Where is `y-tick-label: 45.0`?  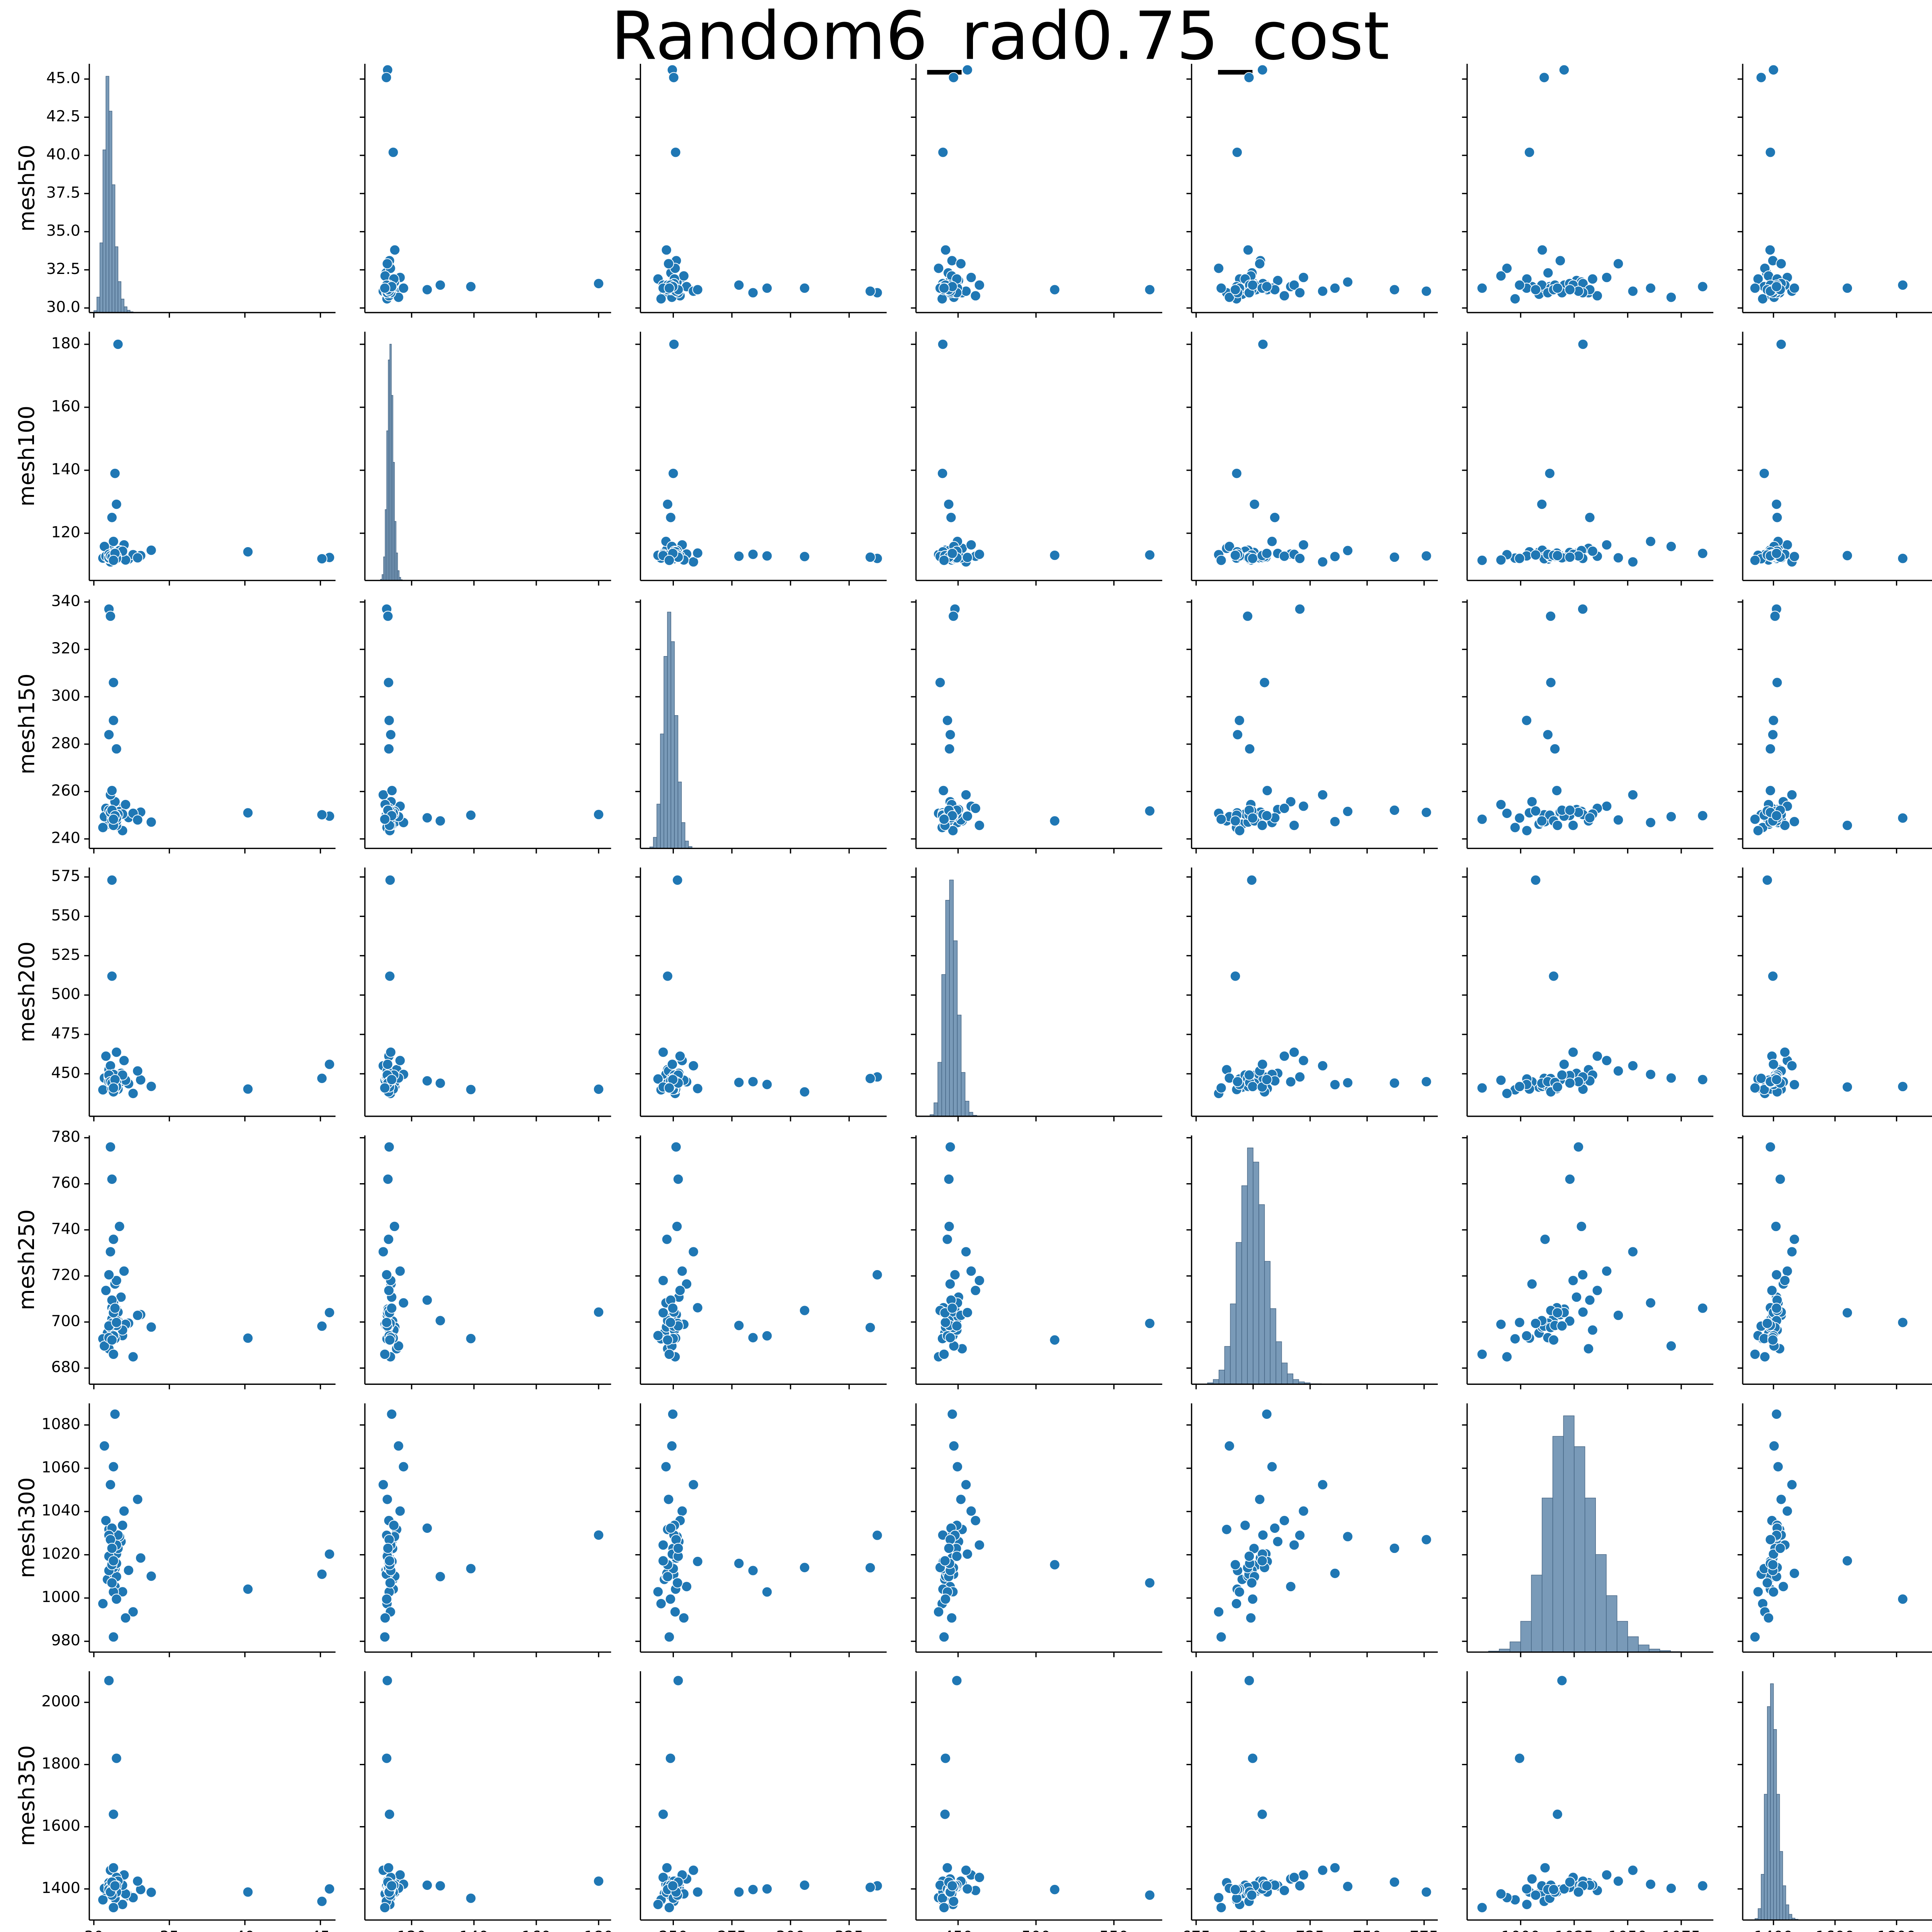 y-tick-label: 45.0 is located at coordinates (63, 78).